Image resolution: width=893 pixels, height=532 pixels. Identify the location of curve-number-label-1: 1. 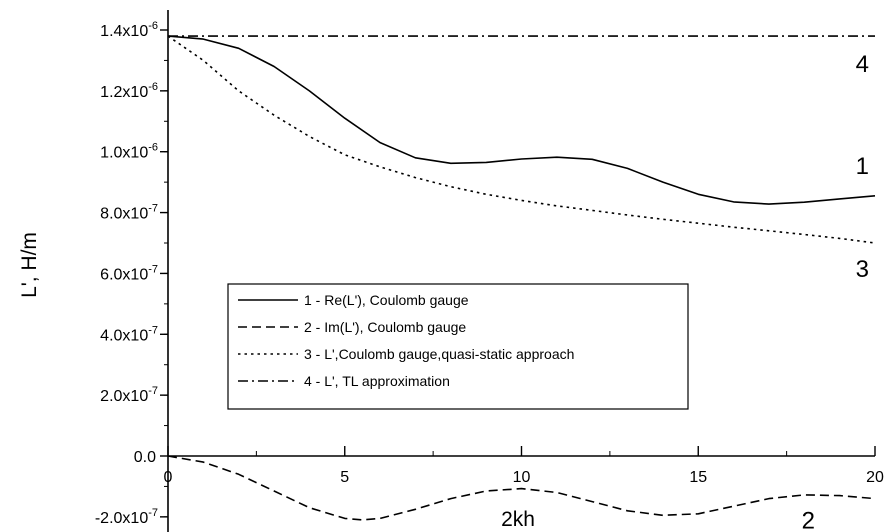
(862, 166).